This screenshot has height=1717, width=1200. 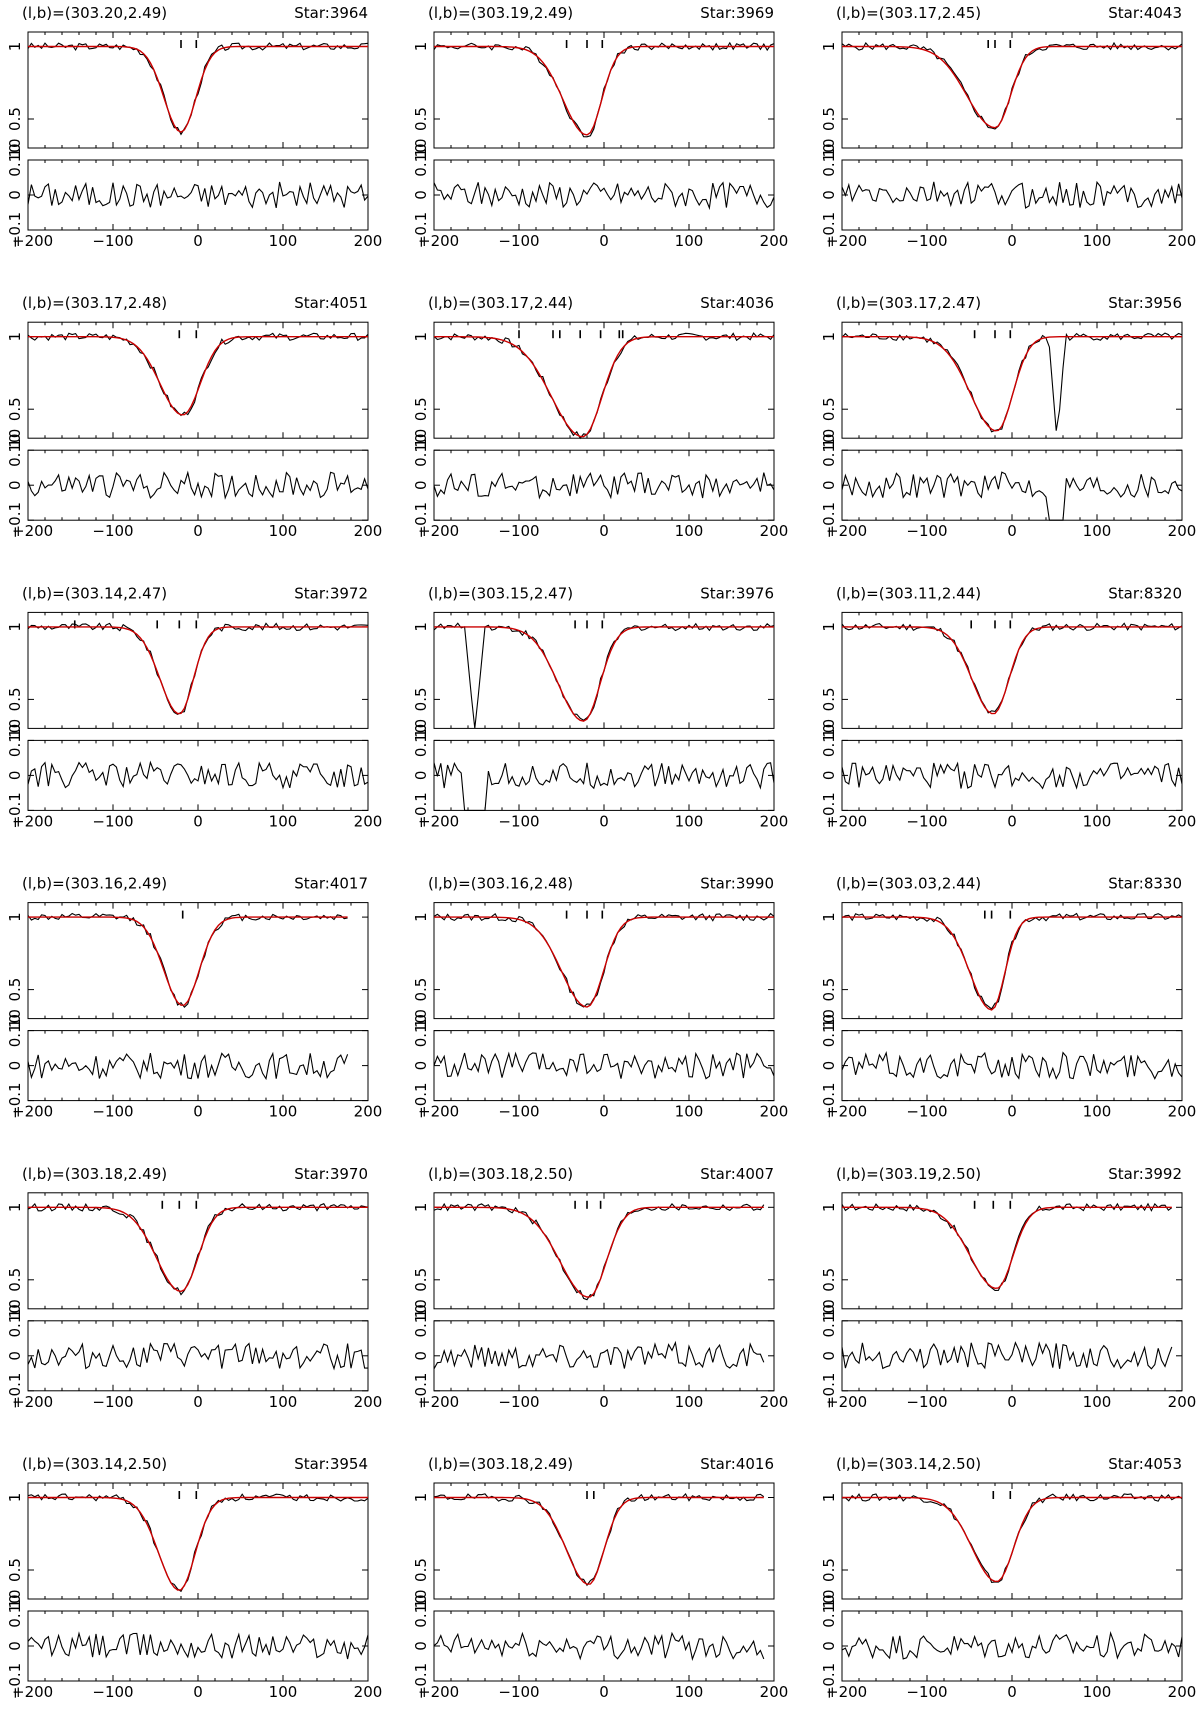 I want to click on panel-coord-label: (l,b)=(303.15,2.47), so click(x=500, y=593).